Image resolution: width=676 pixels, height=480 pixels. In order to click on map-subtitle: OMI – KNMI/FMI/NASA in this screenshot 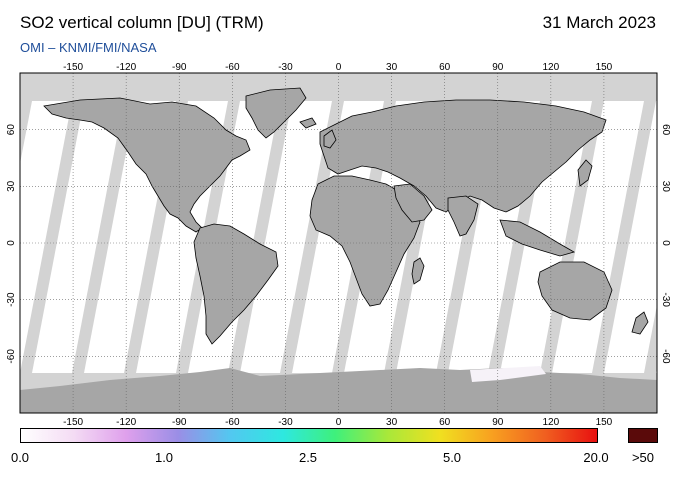, I will do `click(88, 47)`.